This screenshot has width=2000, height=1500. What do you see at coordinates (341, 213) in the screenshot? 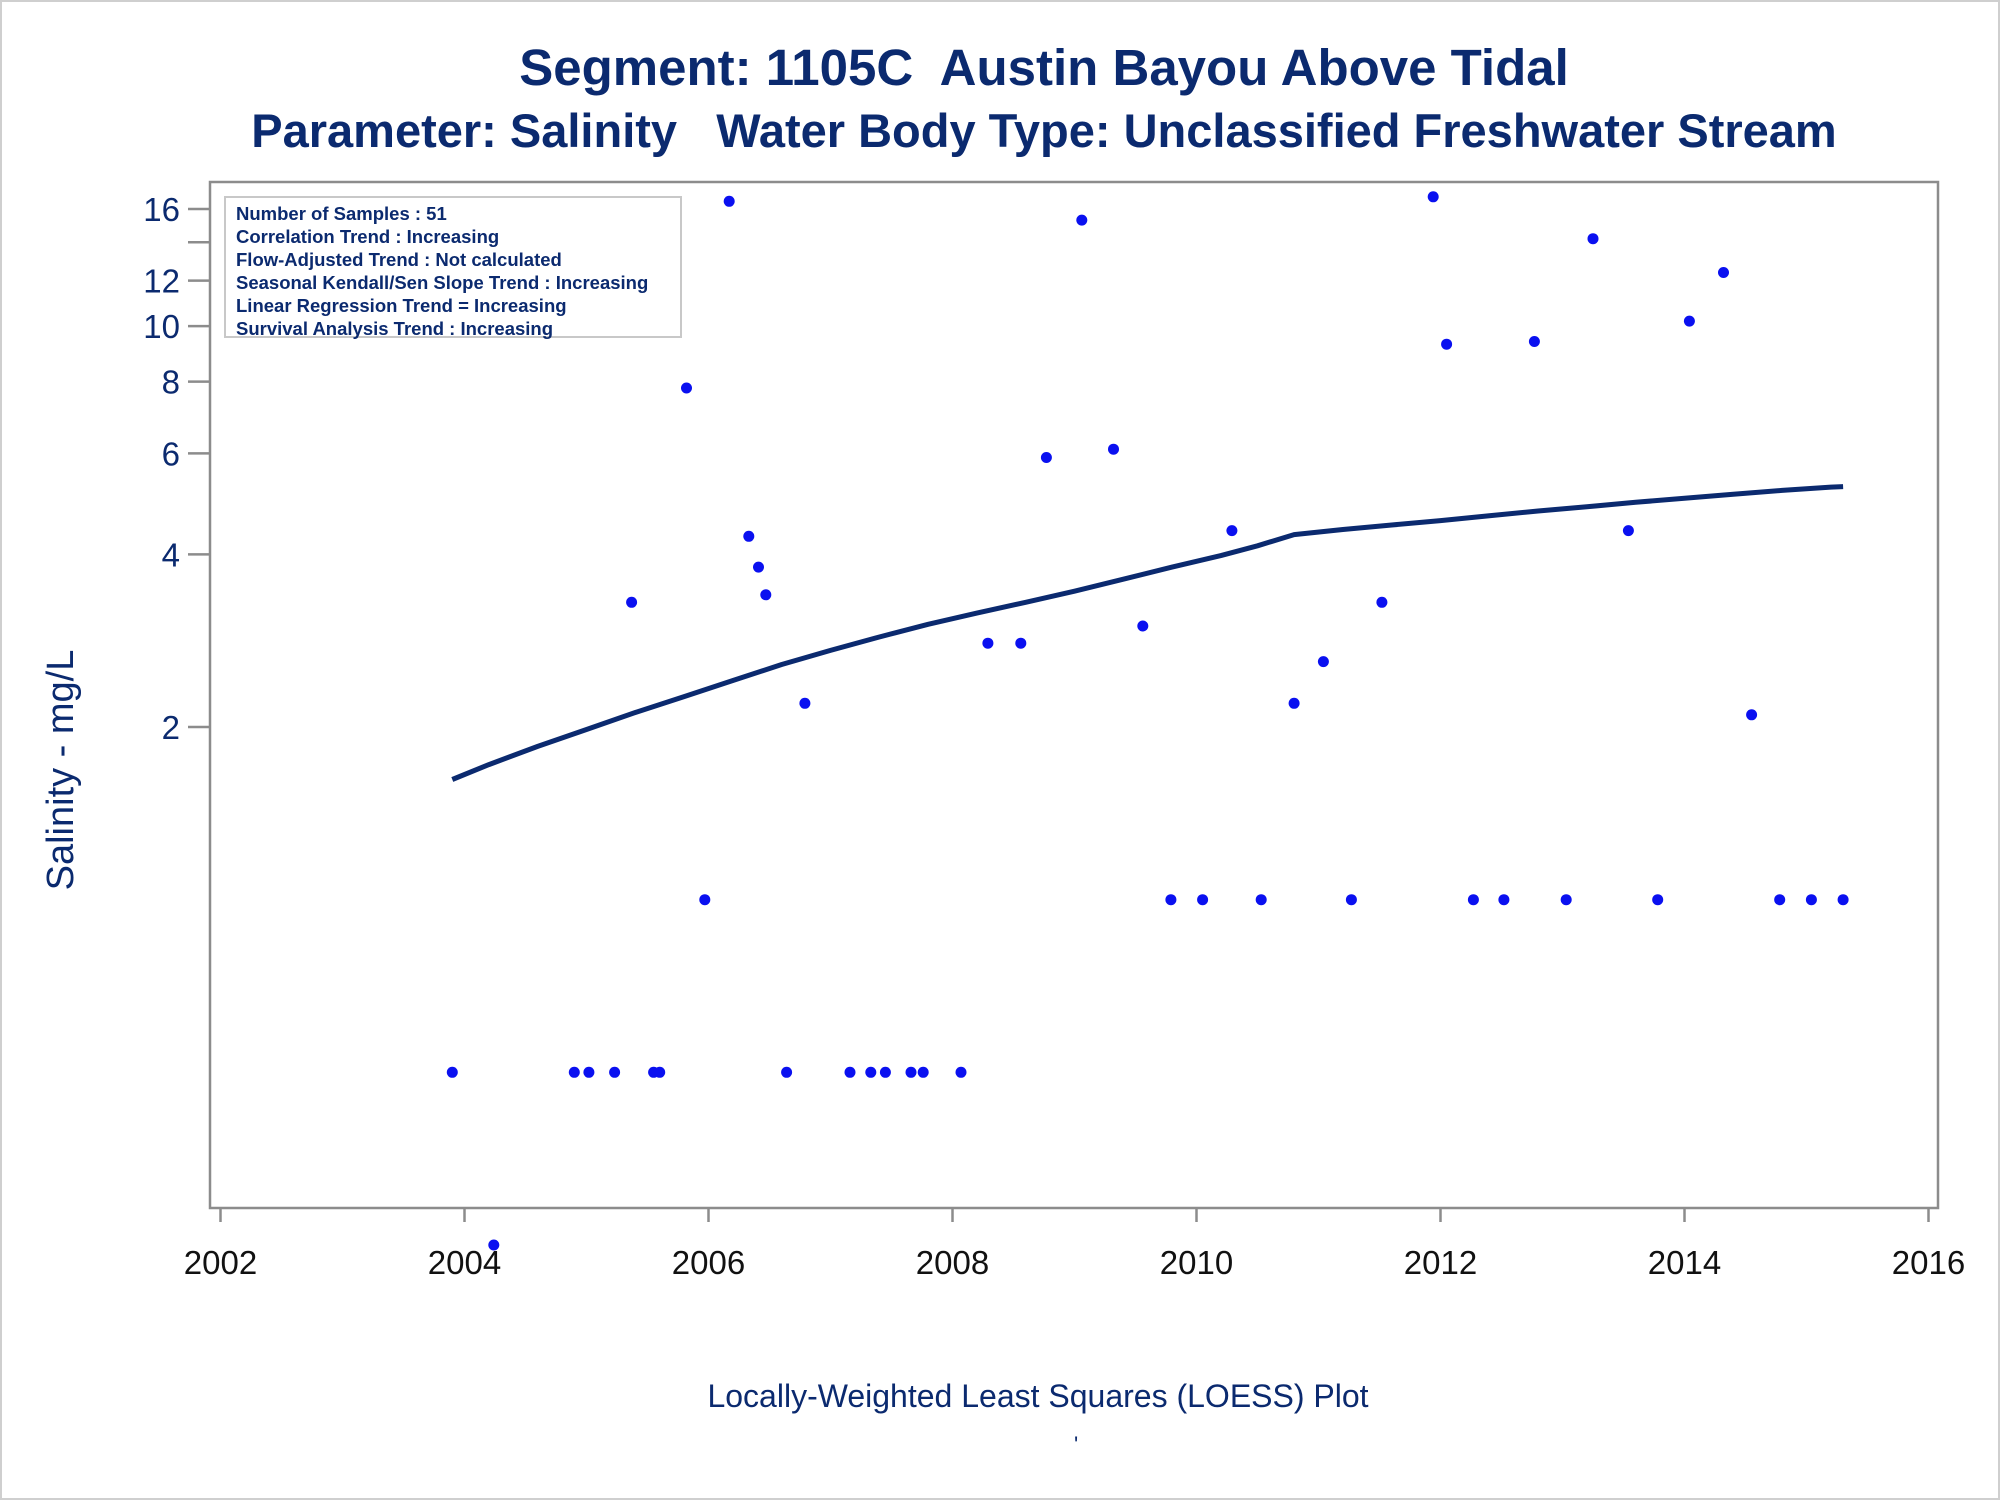
I see `summary-line-samples: Number of Samples : 51` at bounding box center [341, 213].